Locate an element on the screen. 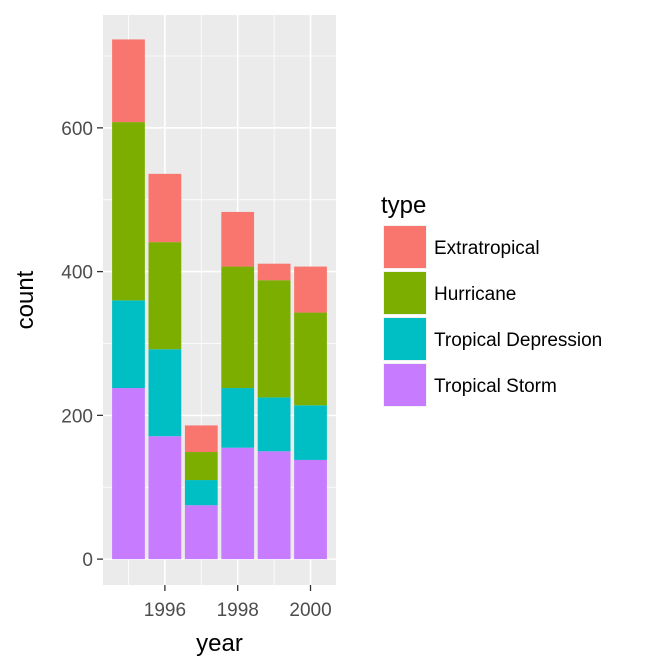 This screenshot has width=672, height=672. bar-segment-tropical-storm-1998 is located at coordinates (238, 503).